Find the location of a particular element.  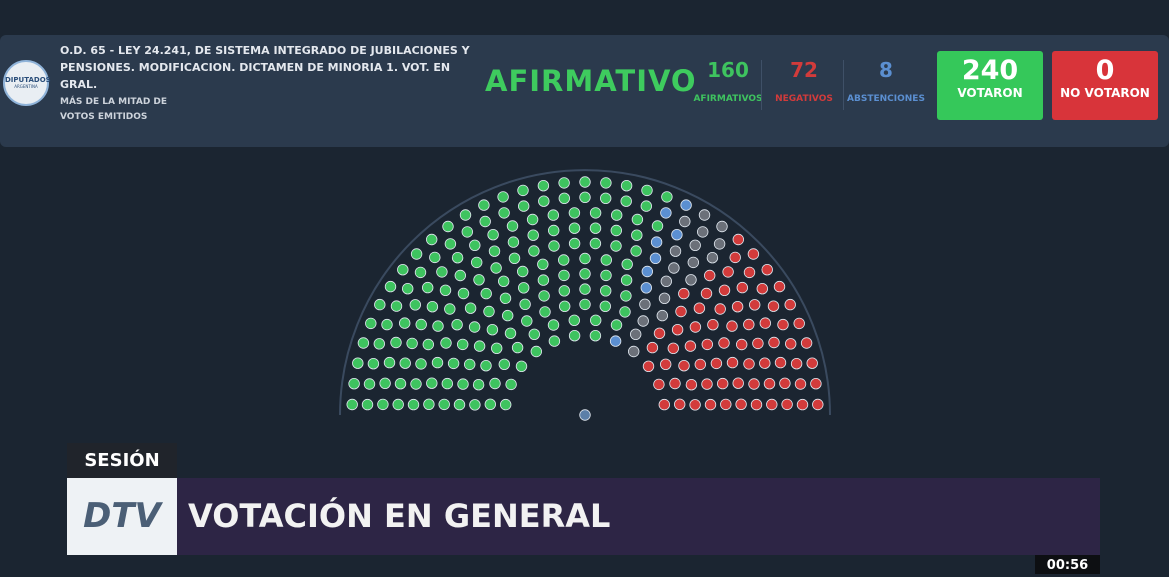

result: AFIRMATIVO is located at coordinates (591, 81).